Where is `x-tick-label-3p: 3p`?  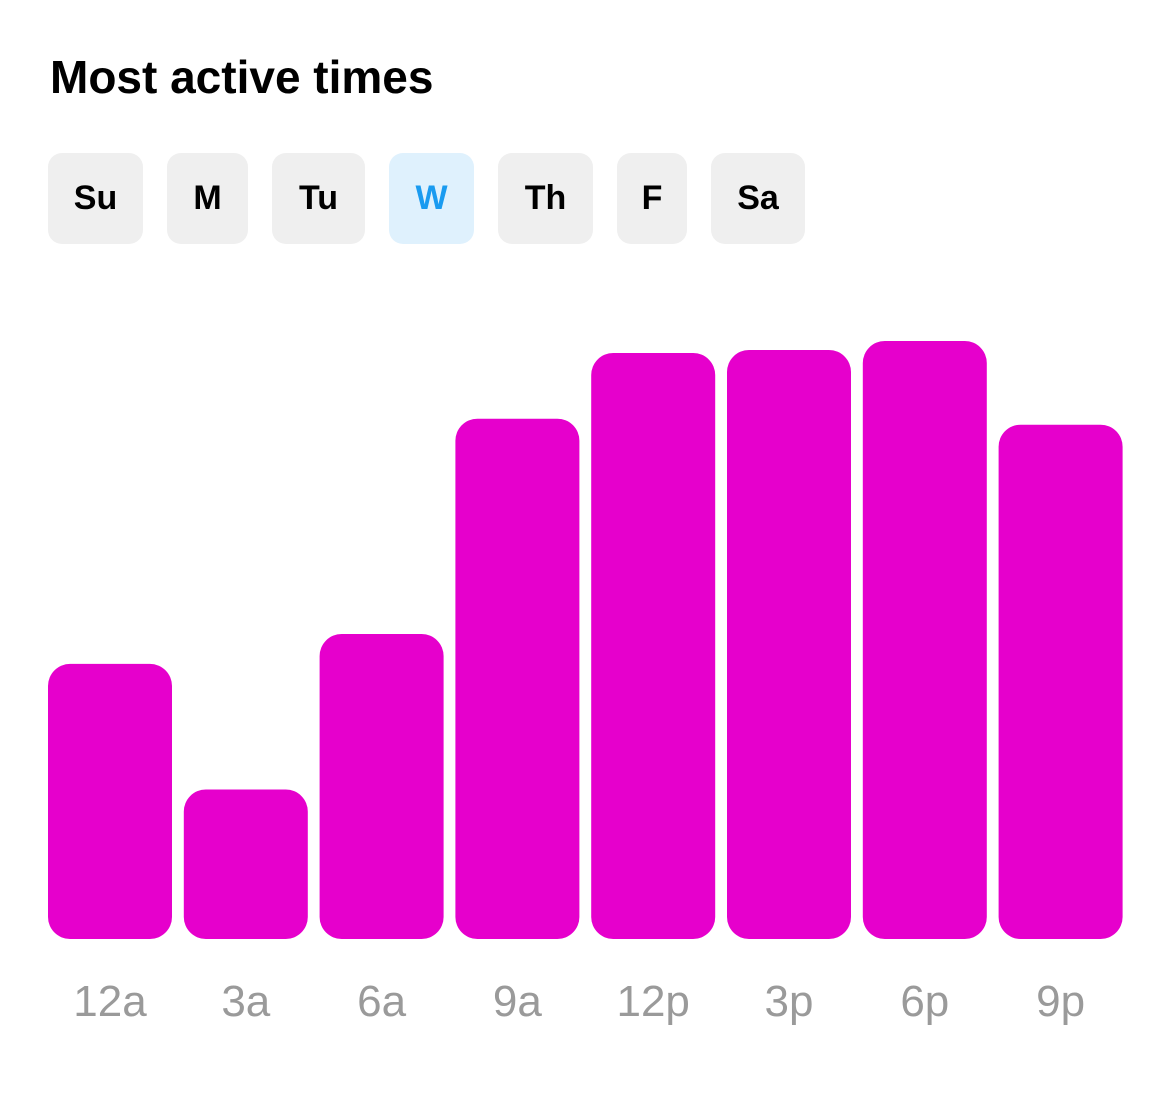 x-tick-label-3p: 3p is located at coordinates (789, 1001).